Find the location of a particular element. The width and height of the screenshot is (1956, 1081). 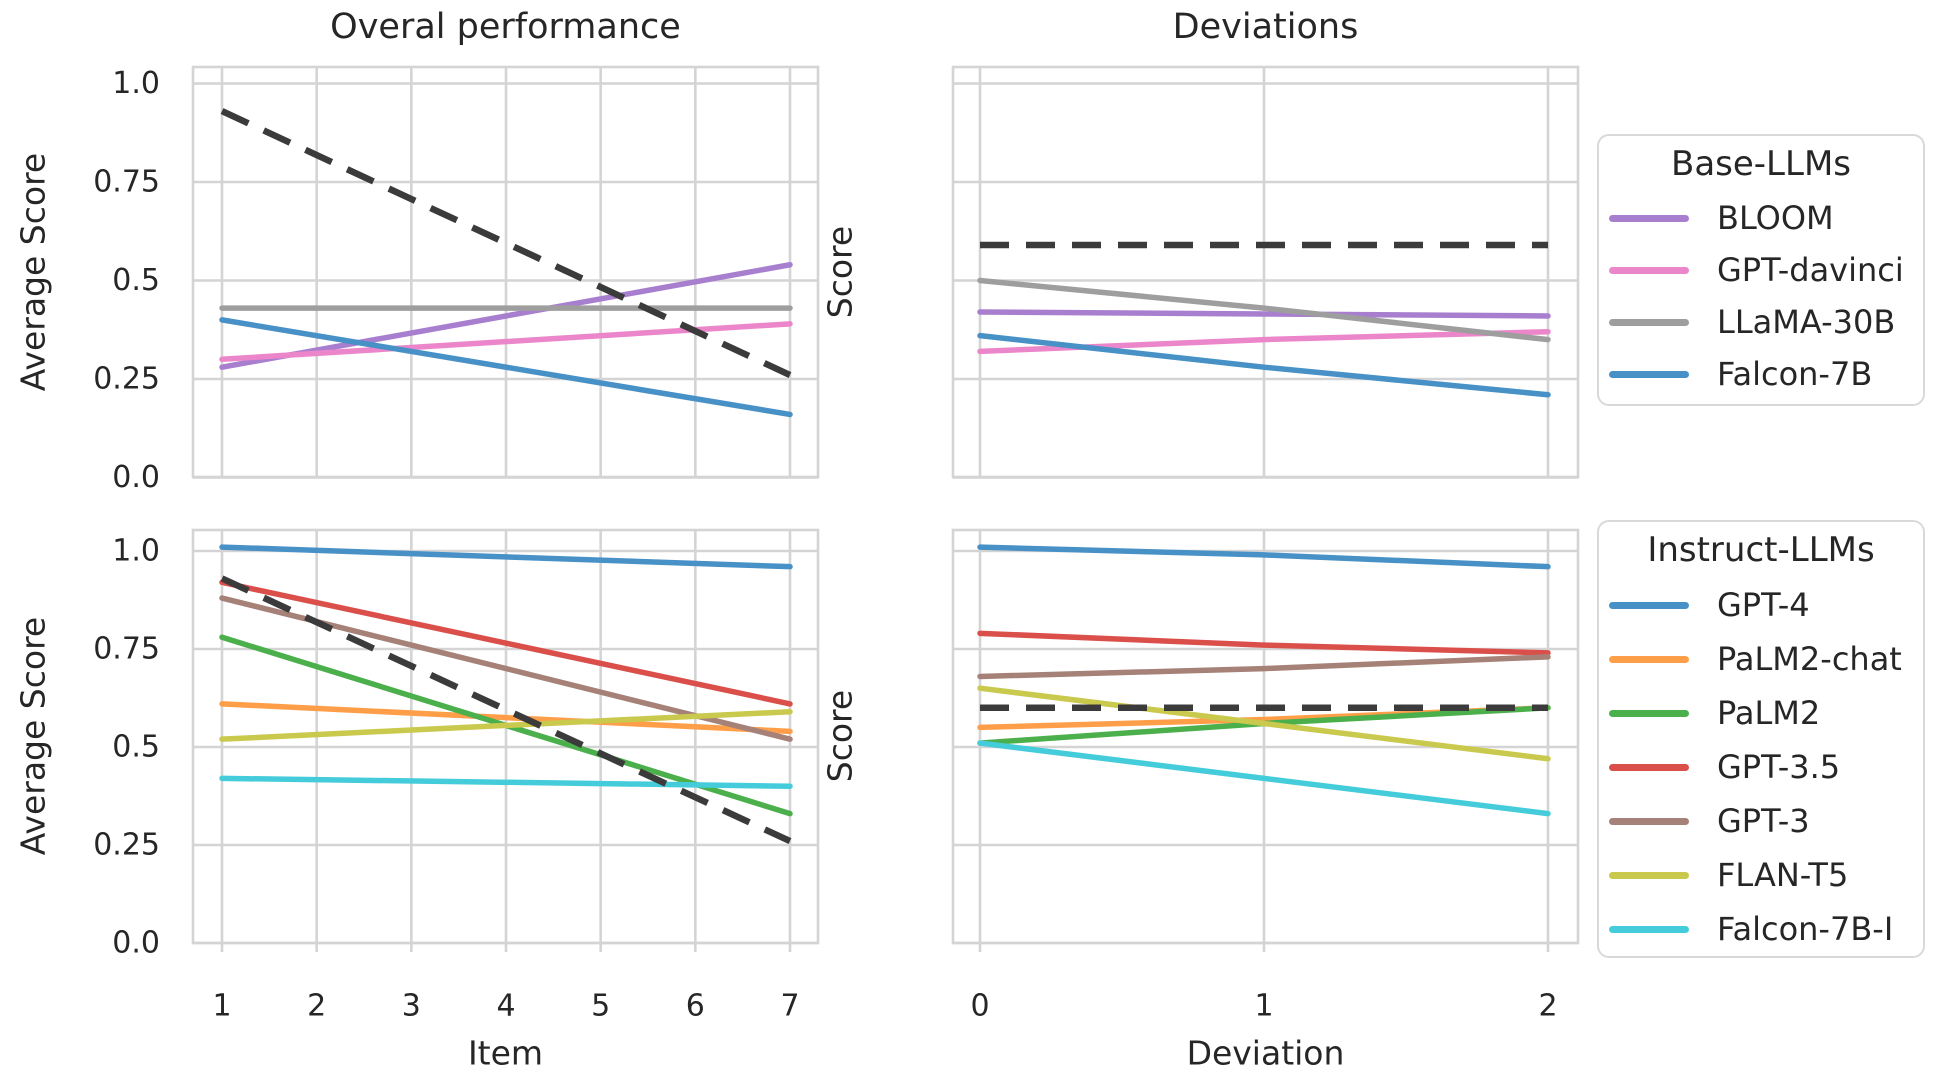

series-line-LLaMA-30B is located at coordinates (1264, 310).